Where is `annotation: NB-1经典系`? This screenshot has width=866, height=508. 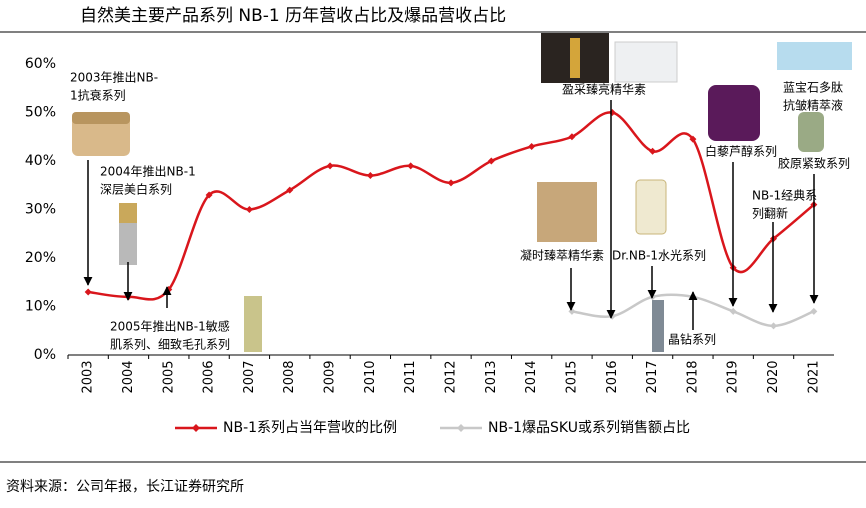 annotation: NB-1经典系 is located at coordinates (784, 196).